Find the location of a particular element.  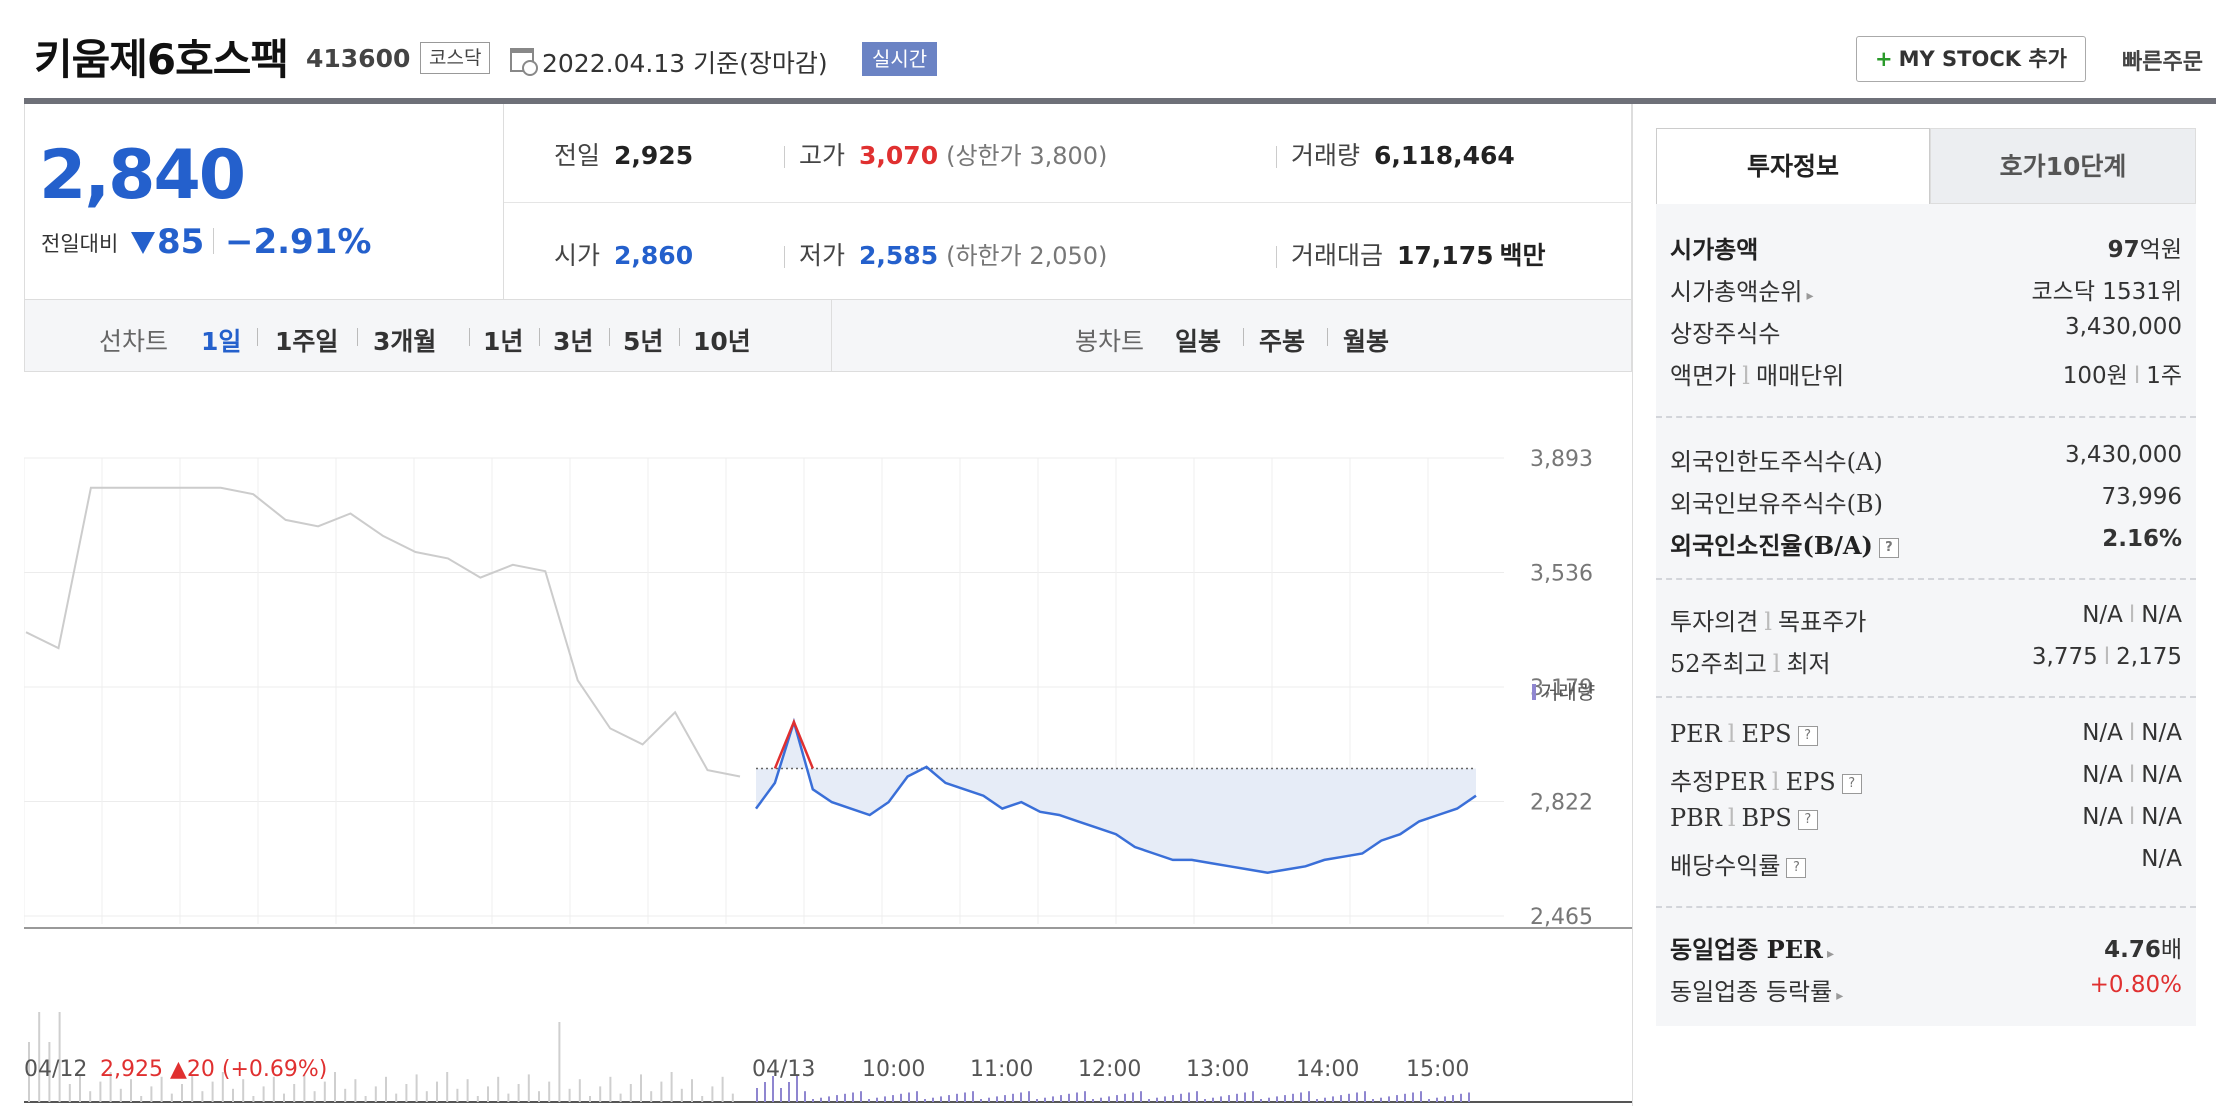

quick-order-button: 빠른주문 is located at coordinates (2162, 62).